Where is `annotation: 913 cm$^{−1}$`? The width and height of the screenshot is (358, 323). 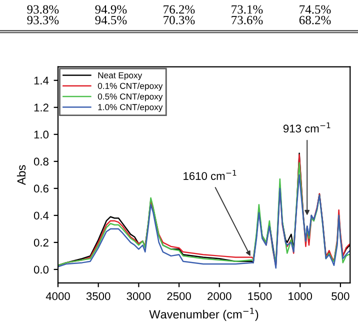 annotation: 913 cm$^{−1}$ is located at coordinates (306, 127).